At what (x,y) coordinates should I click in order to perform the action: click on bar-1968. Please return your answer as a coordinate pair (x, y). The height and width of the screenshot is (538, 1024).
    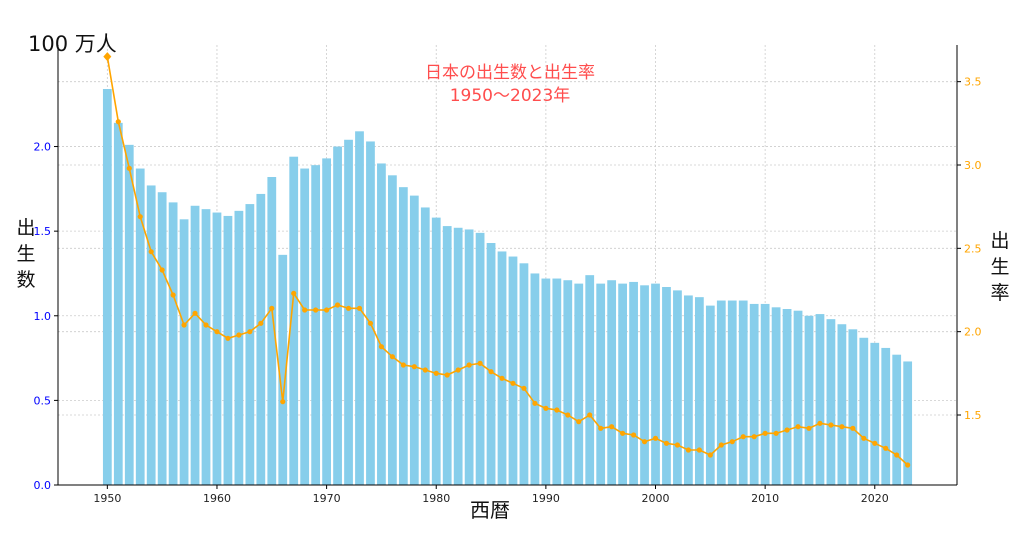
    Looking at the image, I should click on (305, 327).